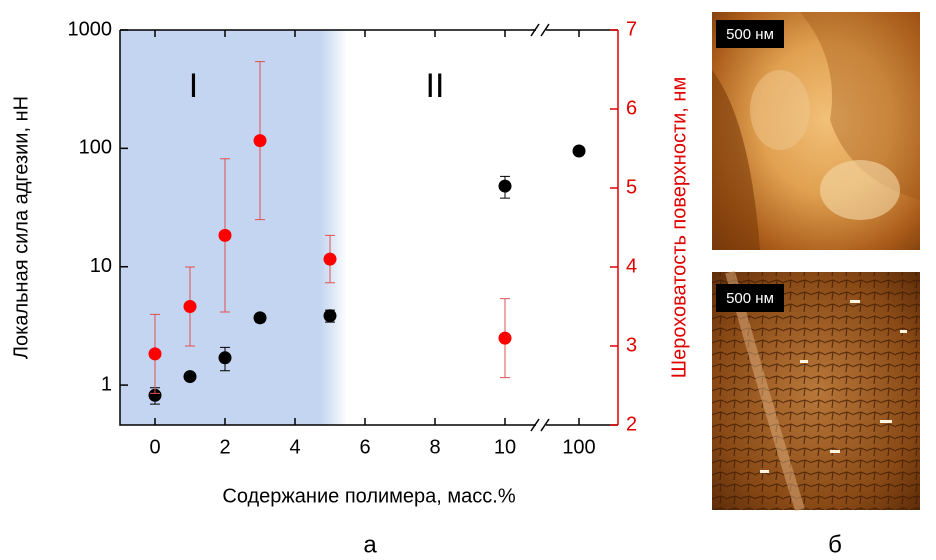 The width and height of the screenshot is (936, 560). What do you see at coordinates (835, 544) in the screenshot?
I see `caption: б` at bounding box center [835, 544].